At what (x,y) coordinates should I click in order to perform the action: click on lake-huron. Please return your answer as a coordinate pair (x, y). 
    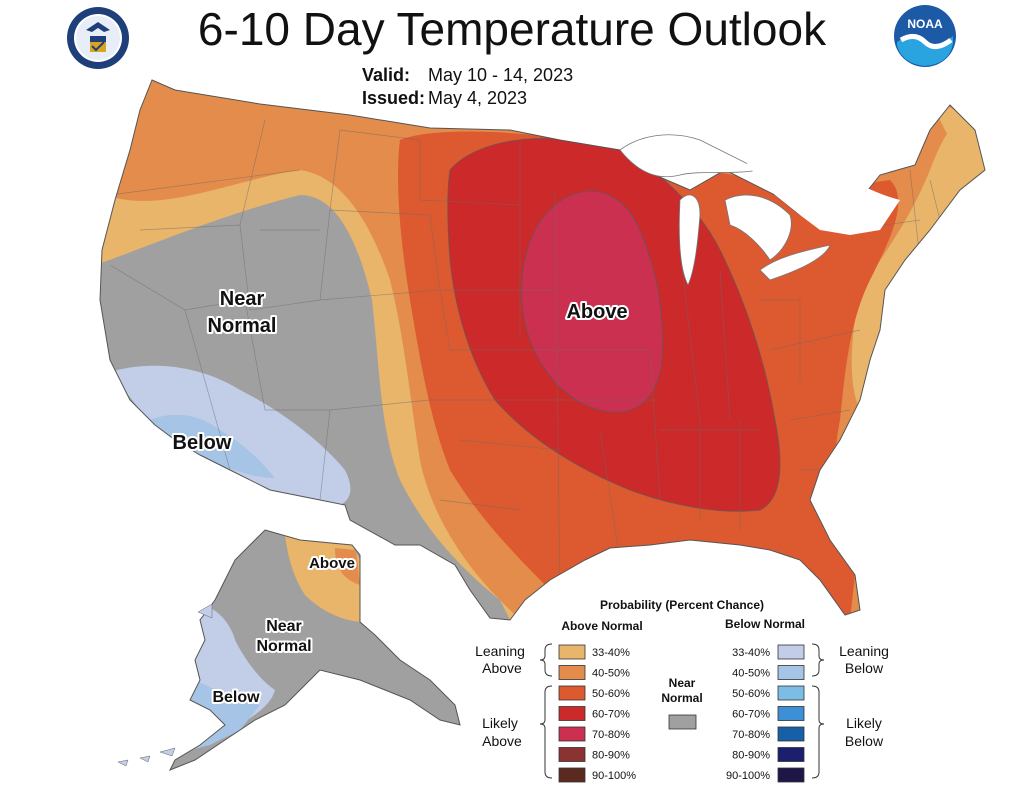
    Looking at the image, I should click on (758, 227).